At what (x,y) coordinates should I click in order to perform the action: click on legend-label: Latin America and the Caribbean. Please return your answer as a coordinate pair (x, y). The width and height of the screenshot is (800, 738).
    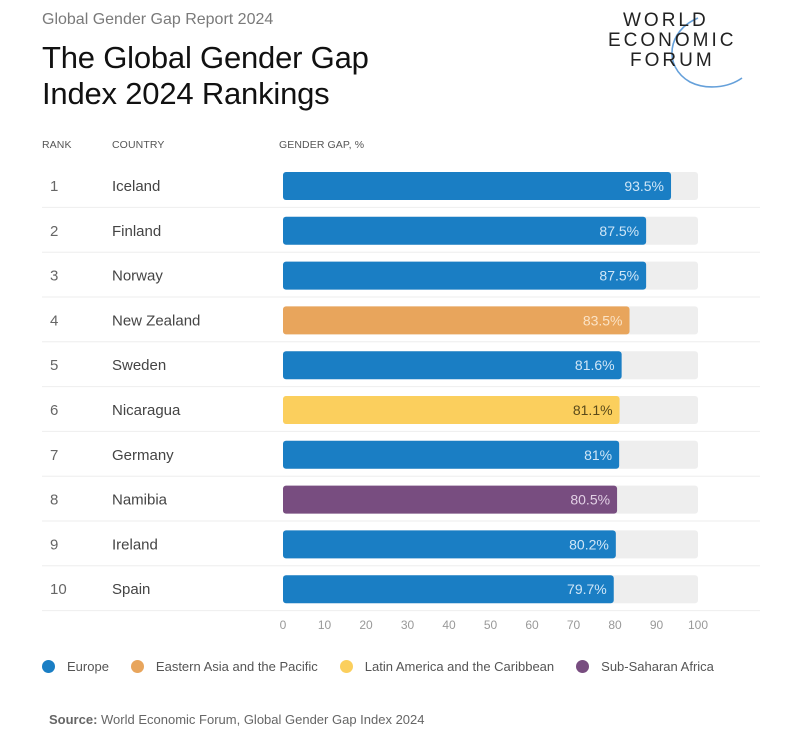
    Looking at the image, I should click on (459, 666).